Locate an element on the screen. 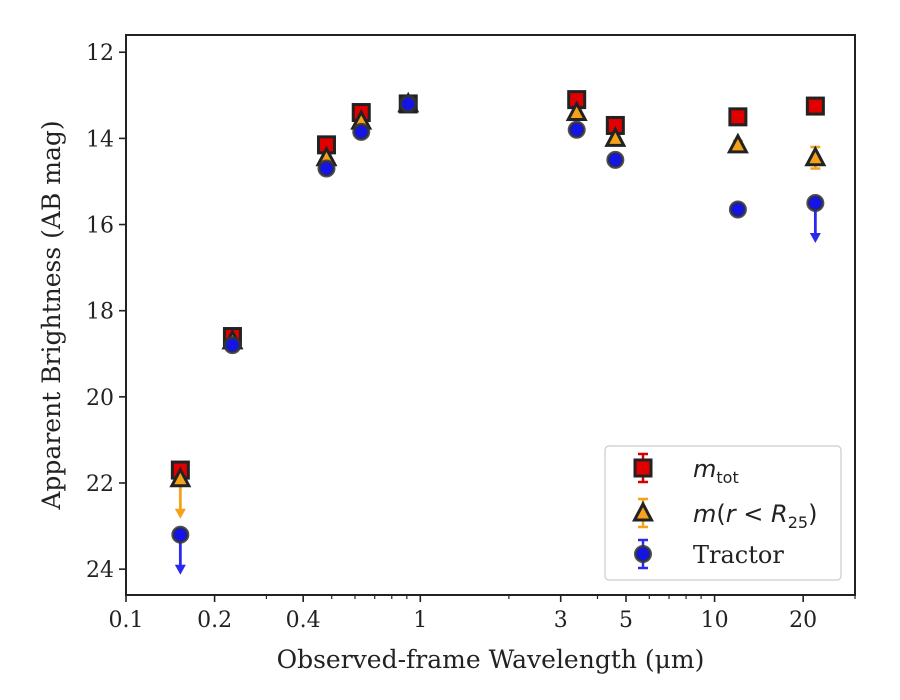 This screenshot has width=900, height=700. triangle-limit-arrowhead is located at coordinates (180, 513).